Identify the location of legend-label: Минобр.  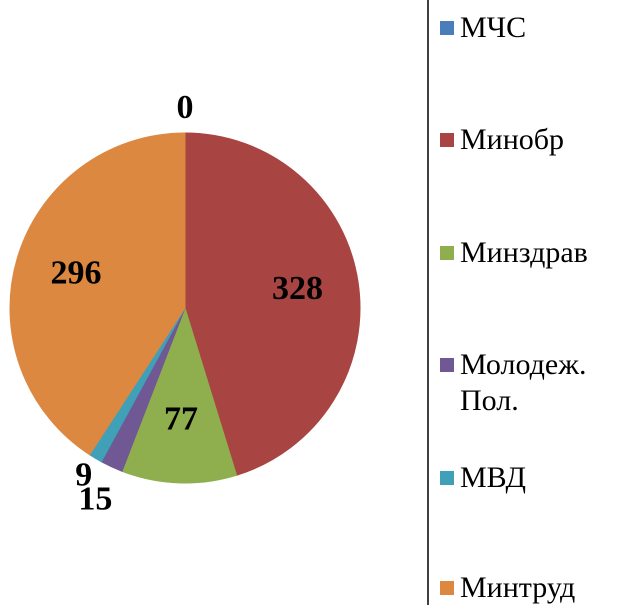
(512, 139).